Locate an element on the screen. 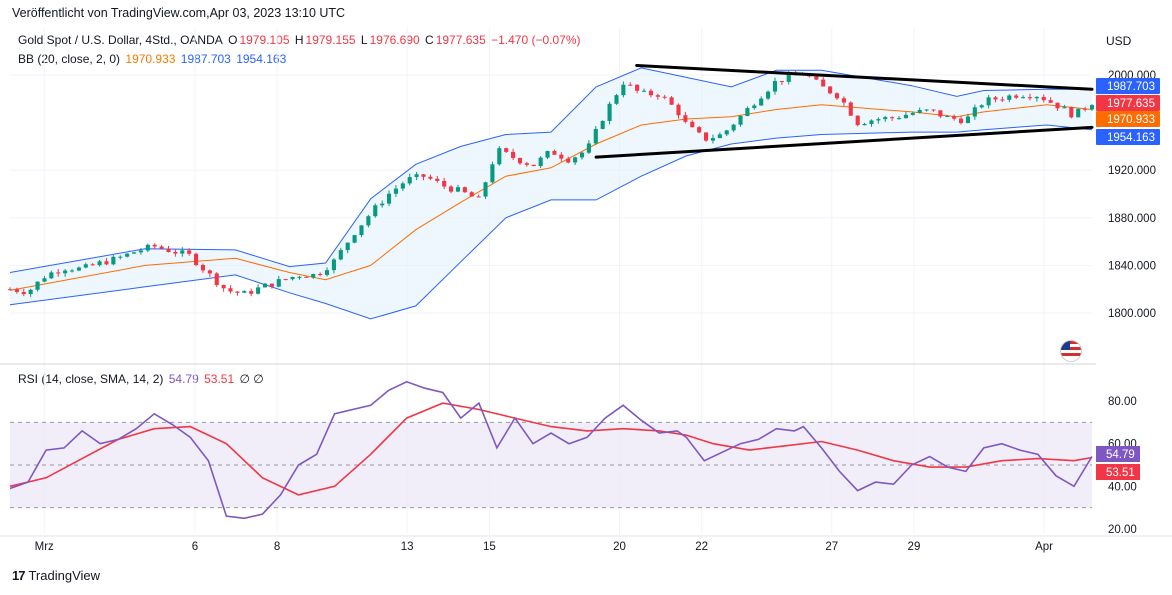  rsi-axis-label: 80.00 is located at coordinates (1122, 402).